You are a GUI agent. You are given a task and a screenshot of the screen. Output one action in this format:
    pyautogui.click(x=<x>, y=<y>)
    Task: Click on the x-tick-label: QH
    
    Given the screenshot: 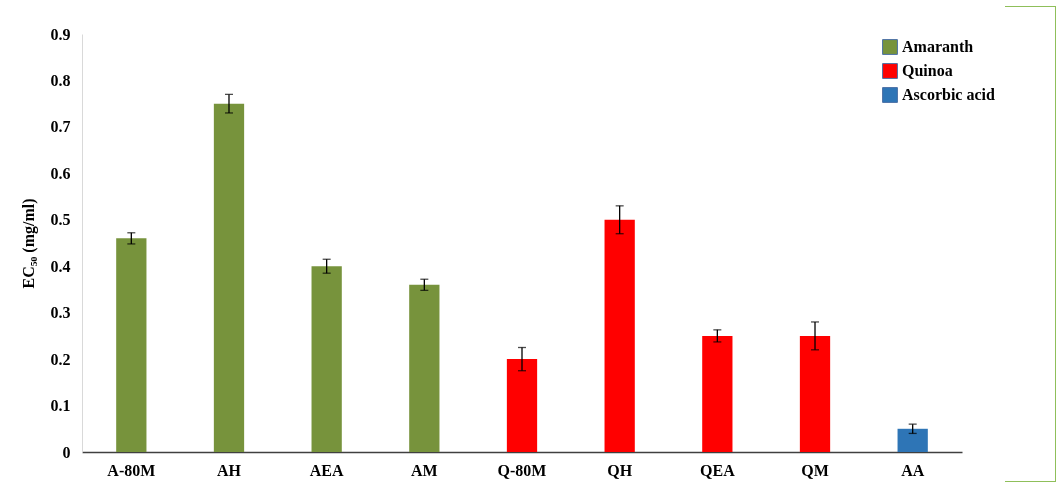 What is the action you would take?
    pyautogui.click(x=620, y=470)
    